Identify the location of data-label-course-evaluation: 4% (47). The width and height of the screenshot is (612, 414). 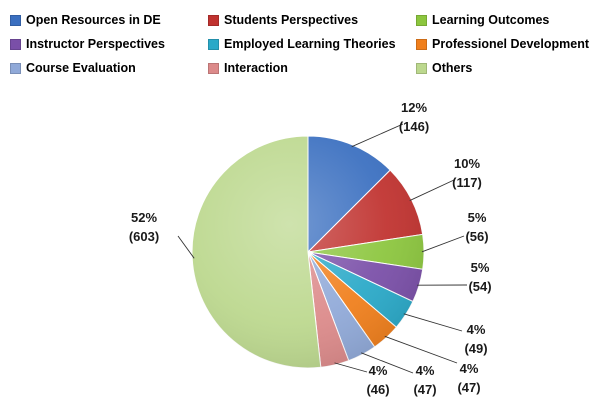
(399, 374).